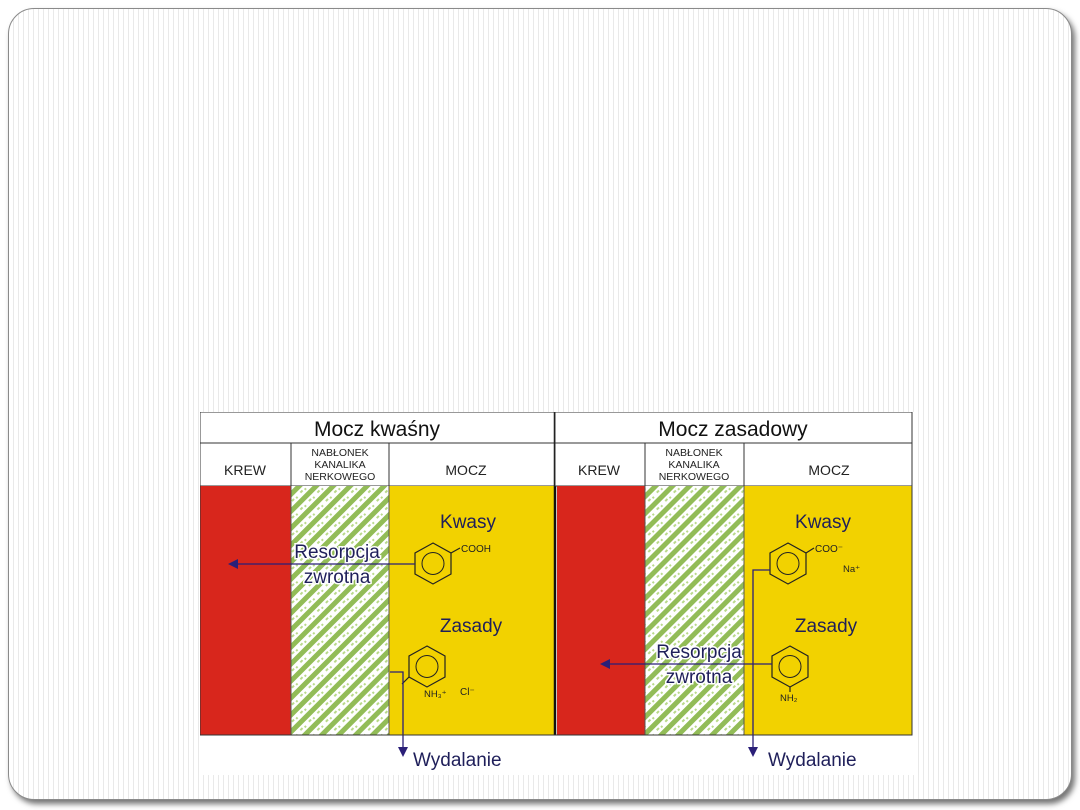 The image size is (1080, 810). What do you see at coordinates (476, 549) in the screenshot?
I see `acid-functional-group: COOH` at bounding box center [476, 549].